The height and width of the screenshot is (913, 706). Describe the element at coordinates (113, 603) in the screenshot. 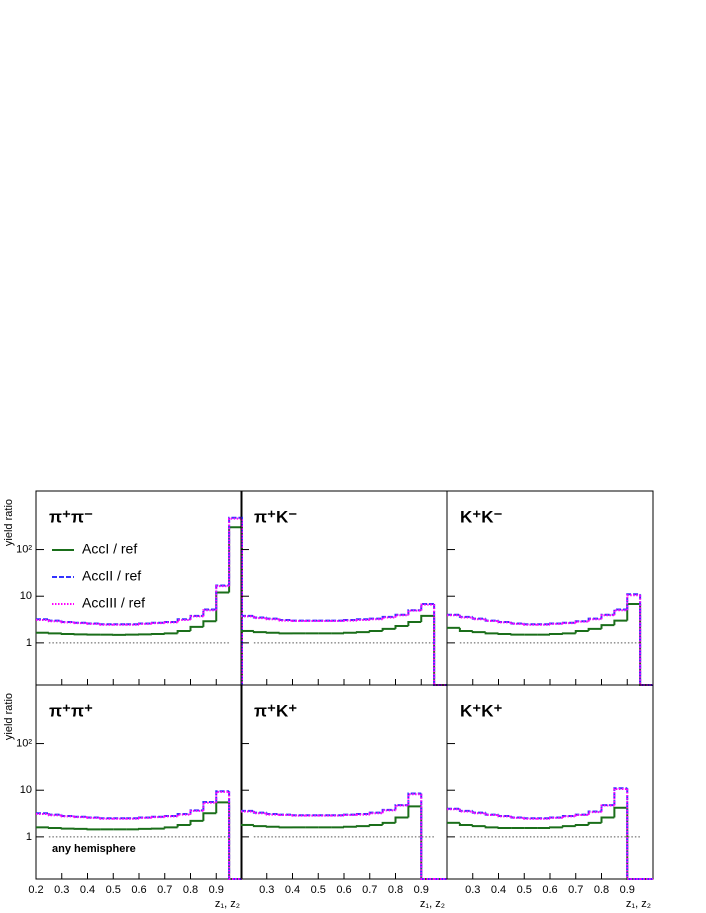

I see `legend-label: AccIII / ref` at that location.